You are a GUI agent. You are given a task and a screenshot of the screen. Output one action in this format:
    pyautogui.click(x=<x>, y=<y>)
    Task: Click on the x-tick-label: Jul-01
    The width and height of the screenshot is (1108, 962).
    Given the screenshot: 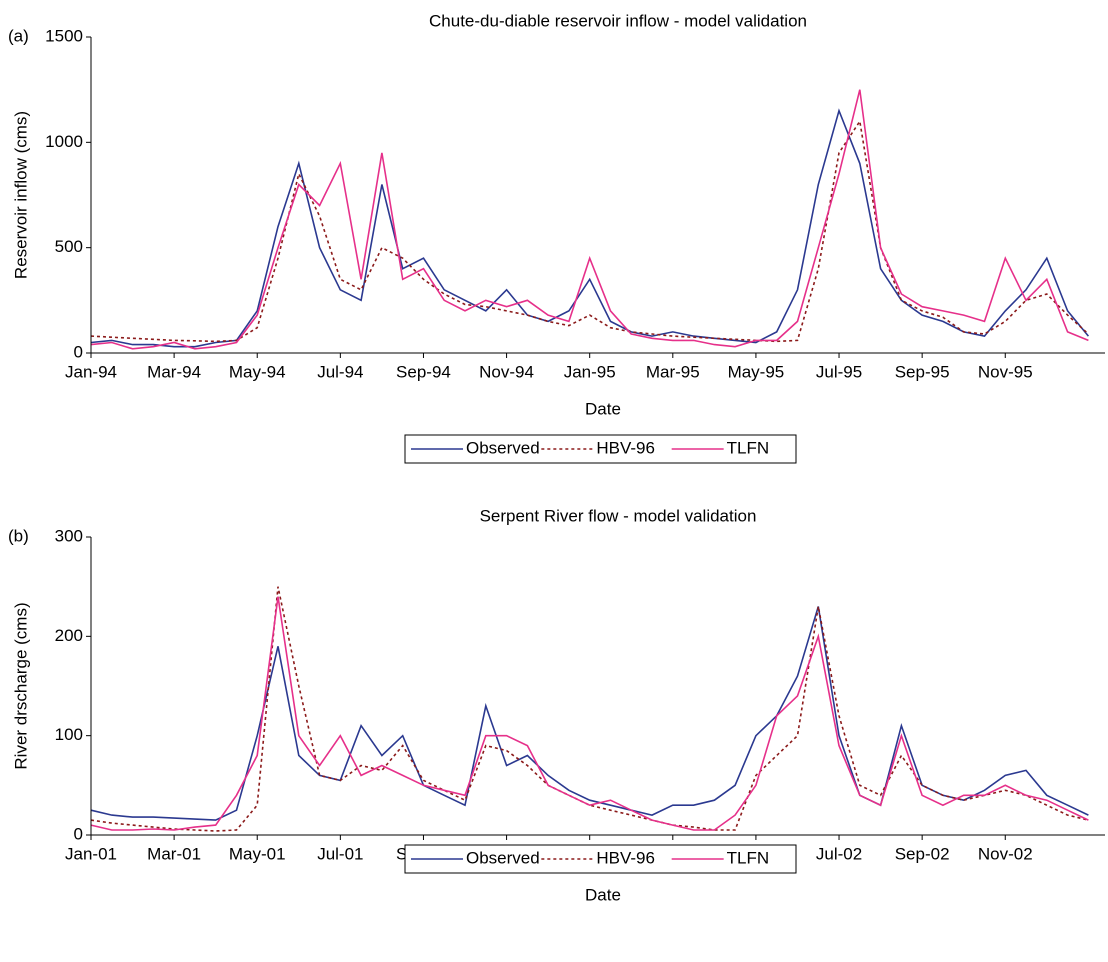 What is the action you would take?
    pyautogui.click(x=340, y=853)
    